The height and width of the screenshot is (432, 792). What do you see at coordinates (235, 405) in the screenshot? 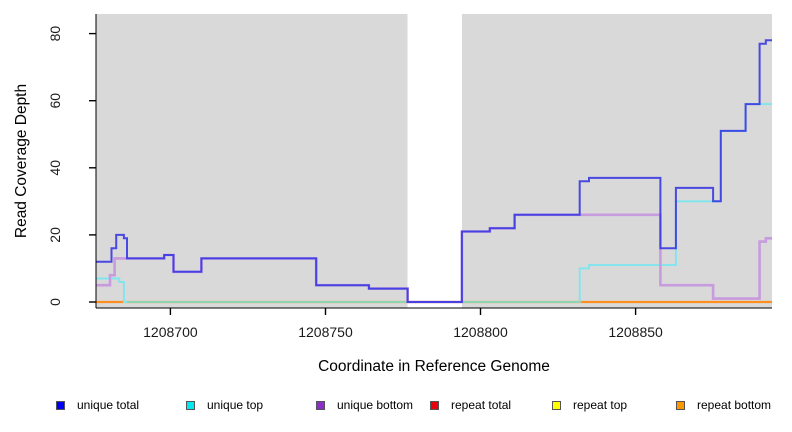
I see `legend-label: unique top` at bounding box center [235, 405].